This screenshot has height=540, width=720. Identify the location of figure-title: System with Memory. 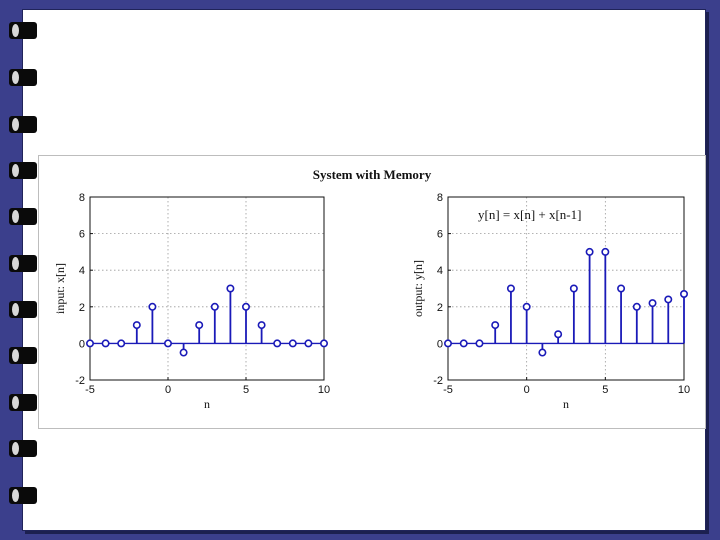
(372, 174).